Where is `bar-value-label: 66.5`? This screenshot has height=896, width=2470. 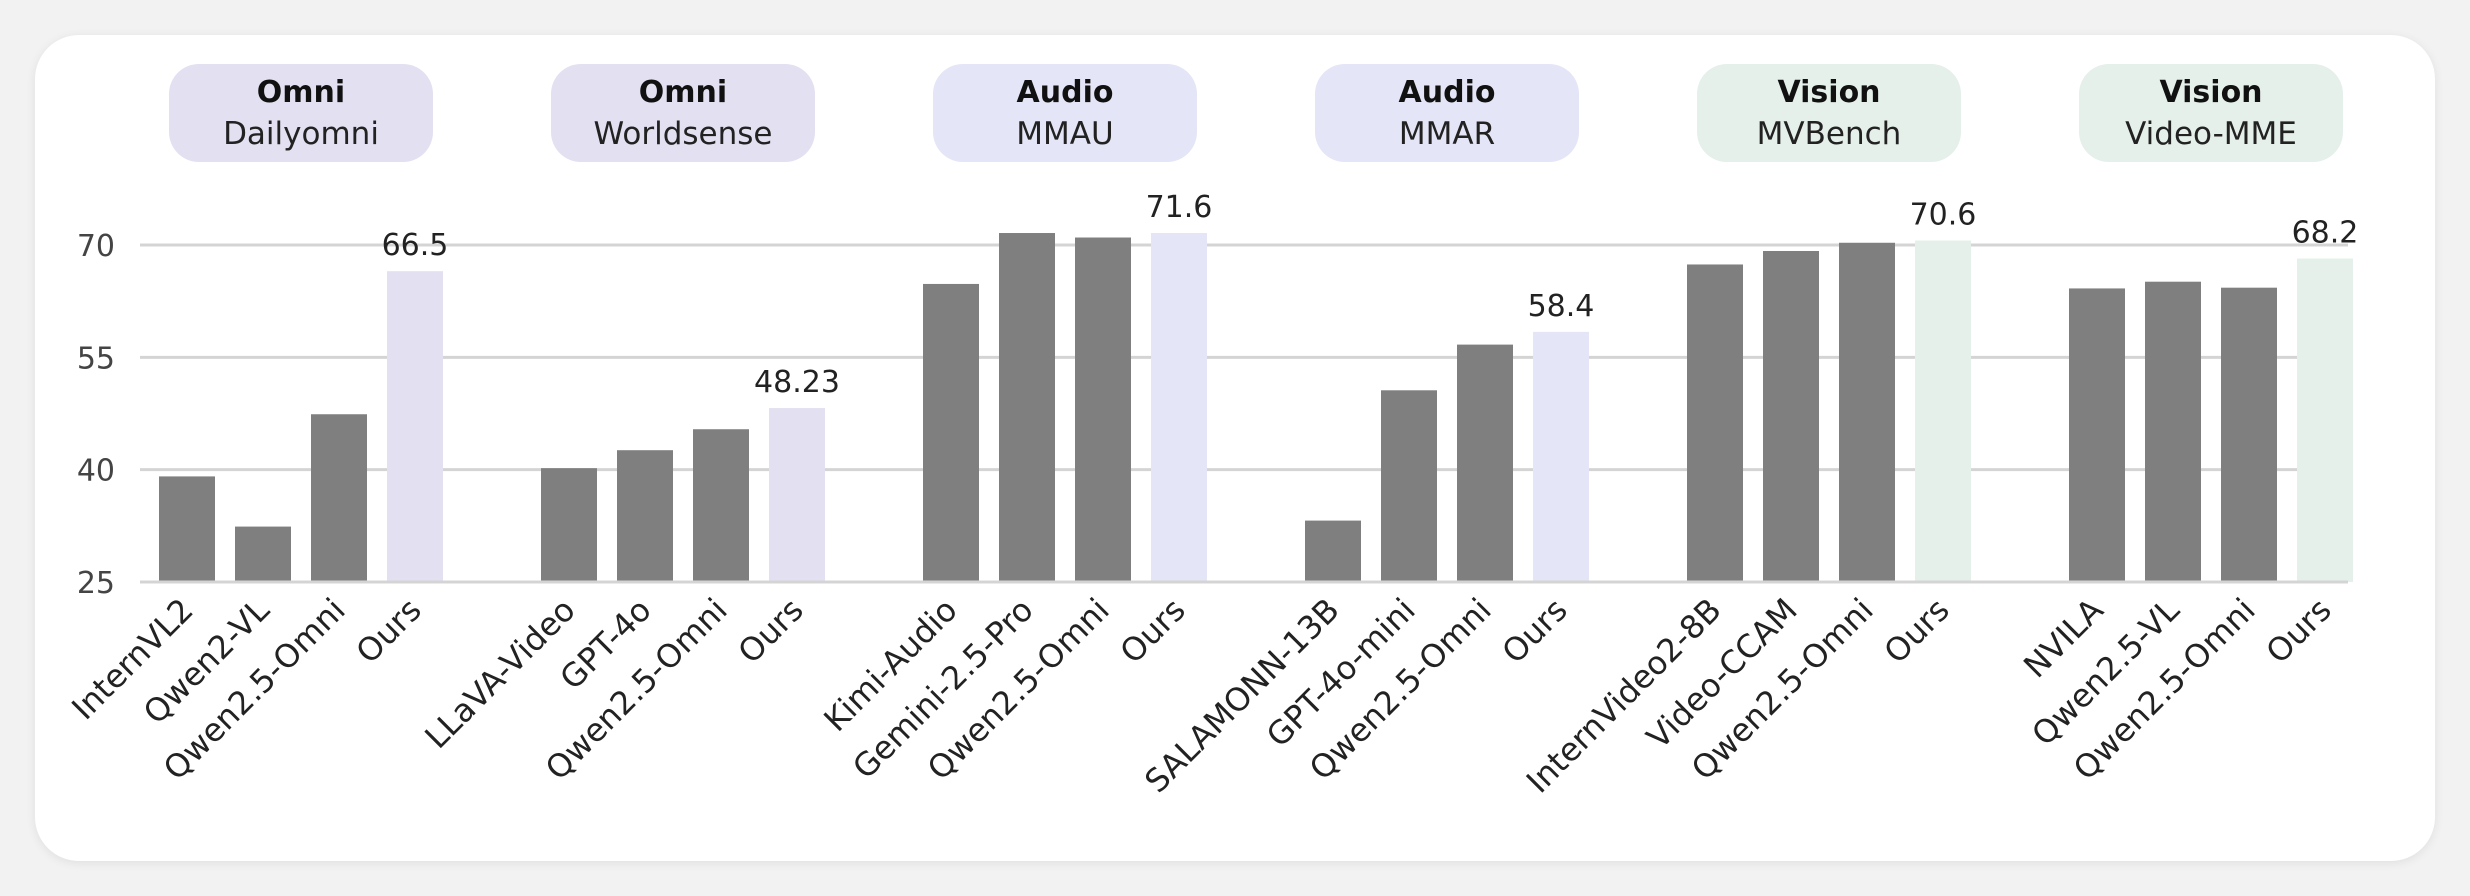
bar-value-label: 66.5 is located at coordinates (415, 245).